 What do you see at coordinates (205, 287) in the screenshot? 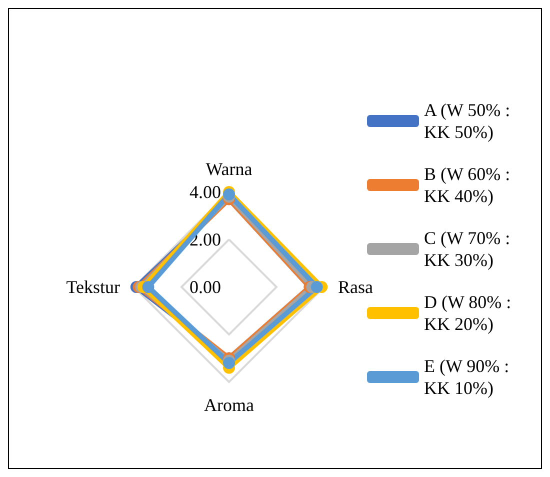
I see `y-tick-label: 0.00` at bounding box center [205, 287].